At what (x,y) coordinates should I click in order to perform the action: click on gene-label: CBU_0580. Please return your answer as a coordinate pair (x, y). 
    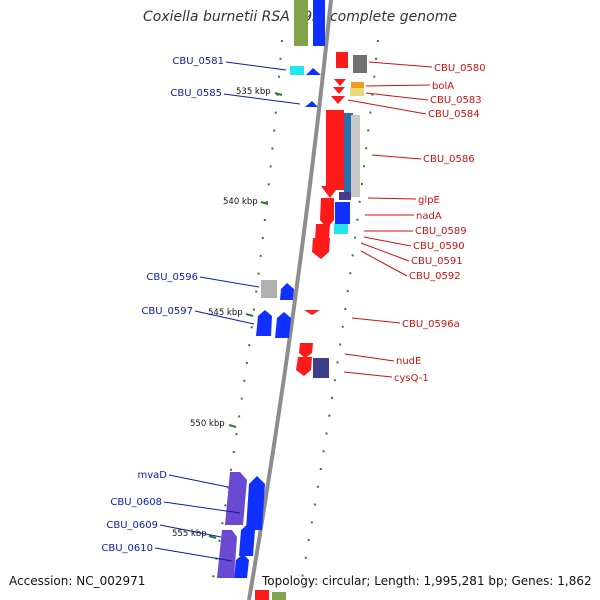
    Looking at the image, I should click on (460, 68).